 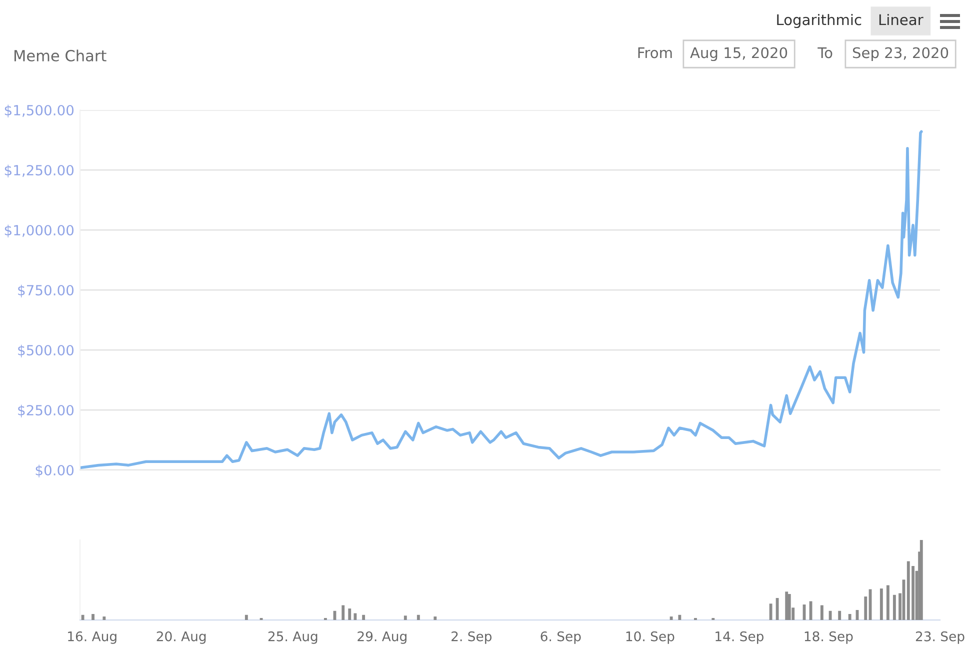 What do you see at coordinates (382, 637) in the screenshot?
I see `x-tick-label: 29. Aug` at bounding box center [382, 637].